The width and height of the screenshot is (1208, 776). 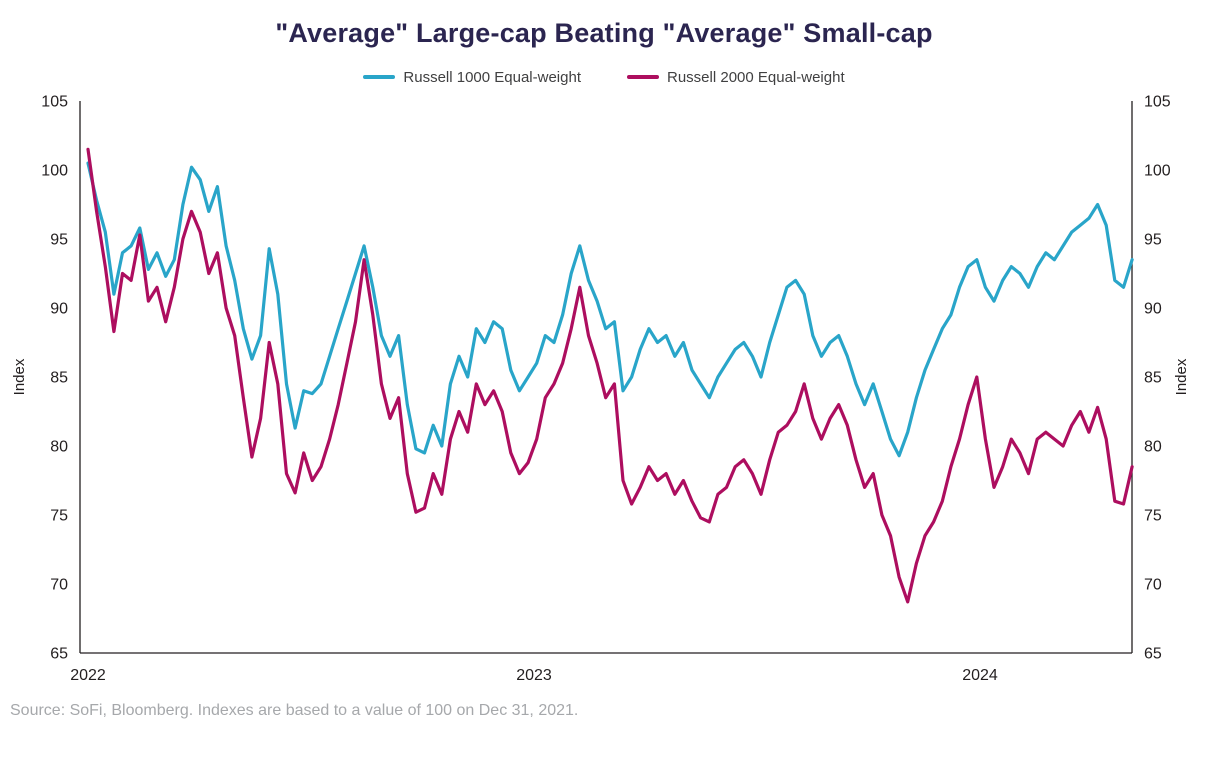 I want to click on y-tick-label-left: 95, so click(x=59, y=240).